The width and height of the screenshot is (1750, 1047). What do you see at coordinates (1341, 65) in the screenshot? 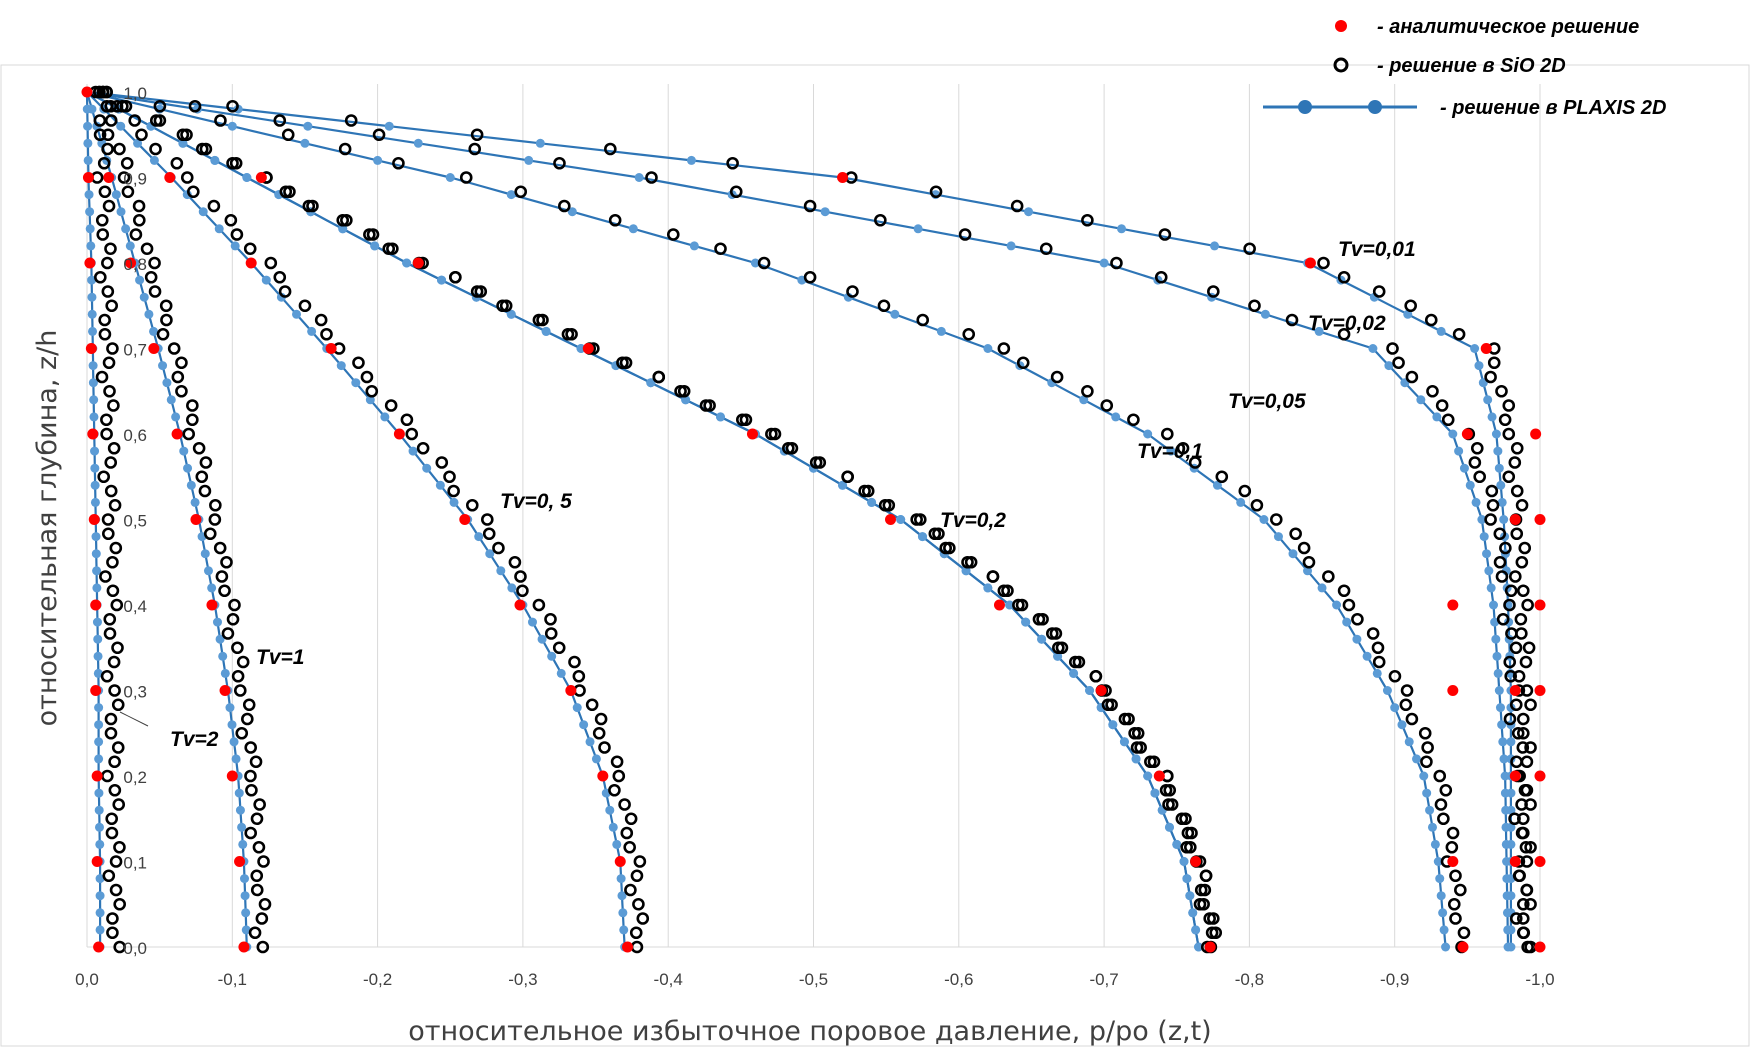
I see `legend-sio-marker` at bounding box center [1341, 65].